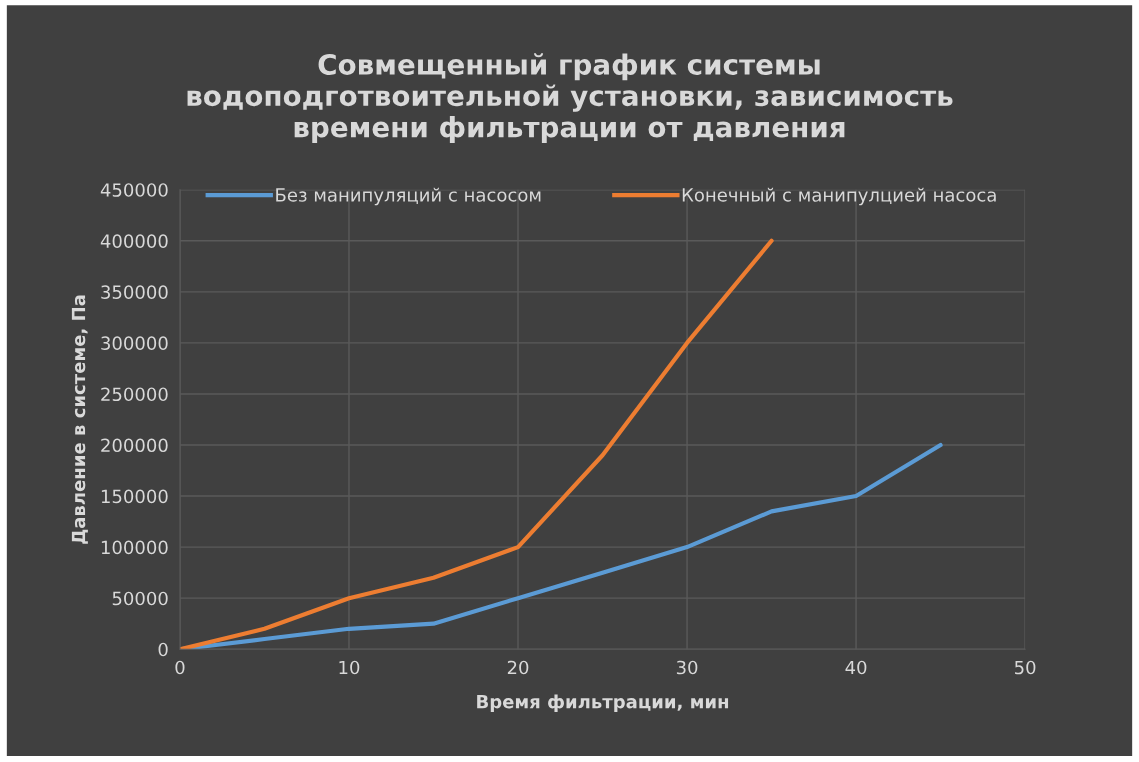 This screenshot has width=1139, height=762. I want to click on x-axis-title: Время фильтрации, мин, so click(603, 703).